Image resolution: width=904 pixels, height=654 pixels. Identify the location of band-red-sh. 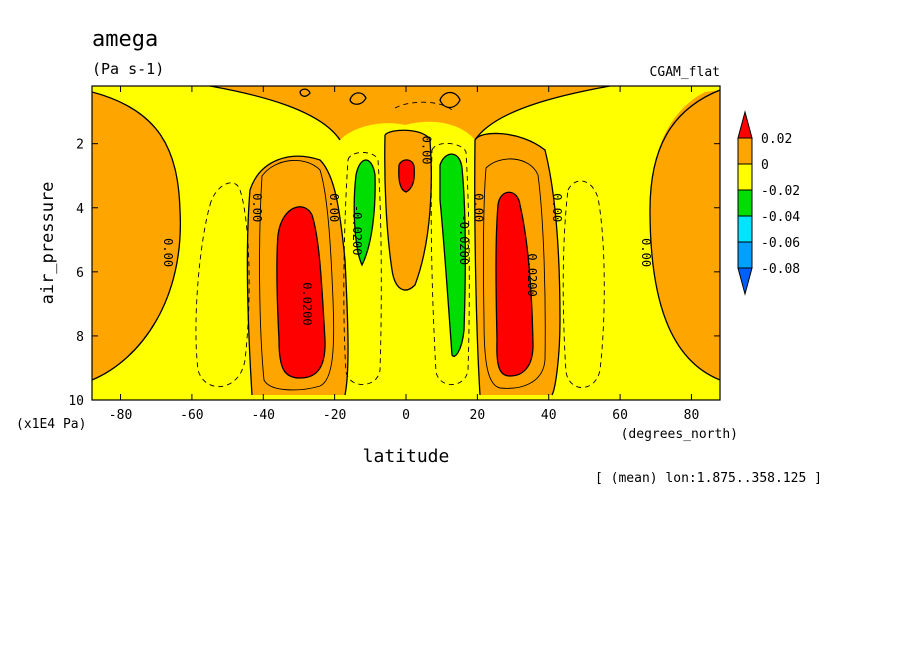
(301, 292).